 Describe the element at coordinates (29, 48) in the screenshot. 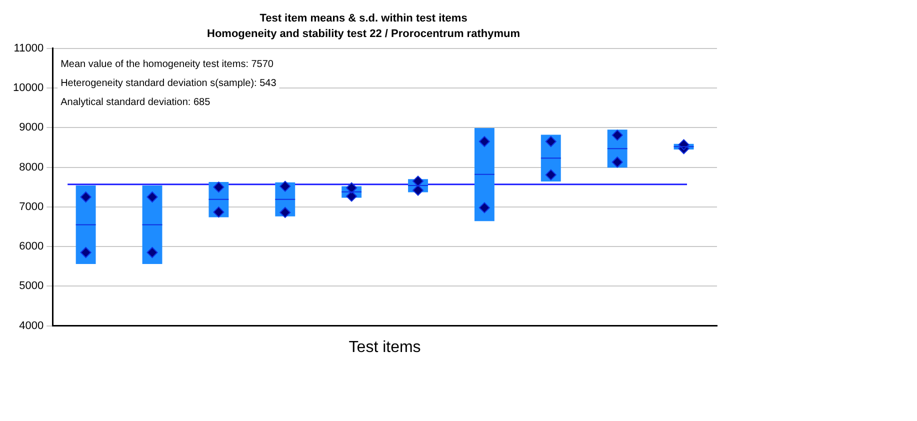

I see `y-tick-label: 11000` at that location.